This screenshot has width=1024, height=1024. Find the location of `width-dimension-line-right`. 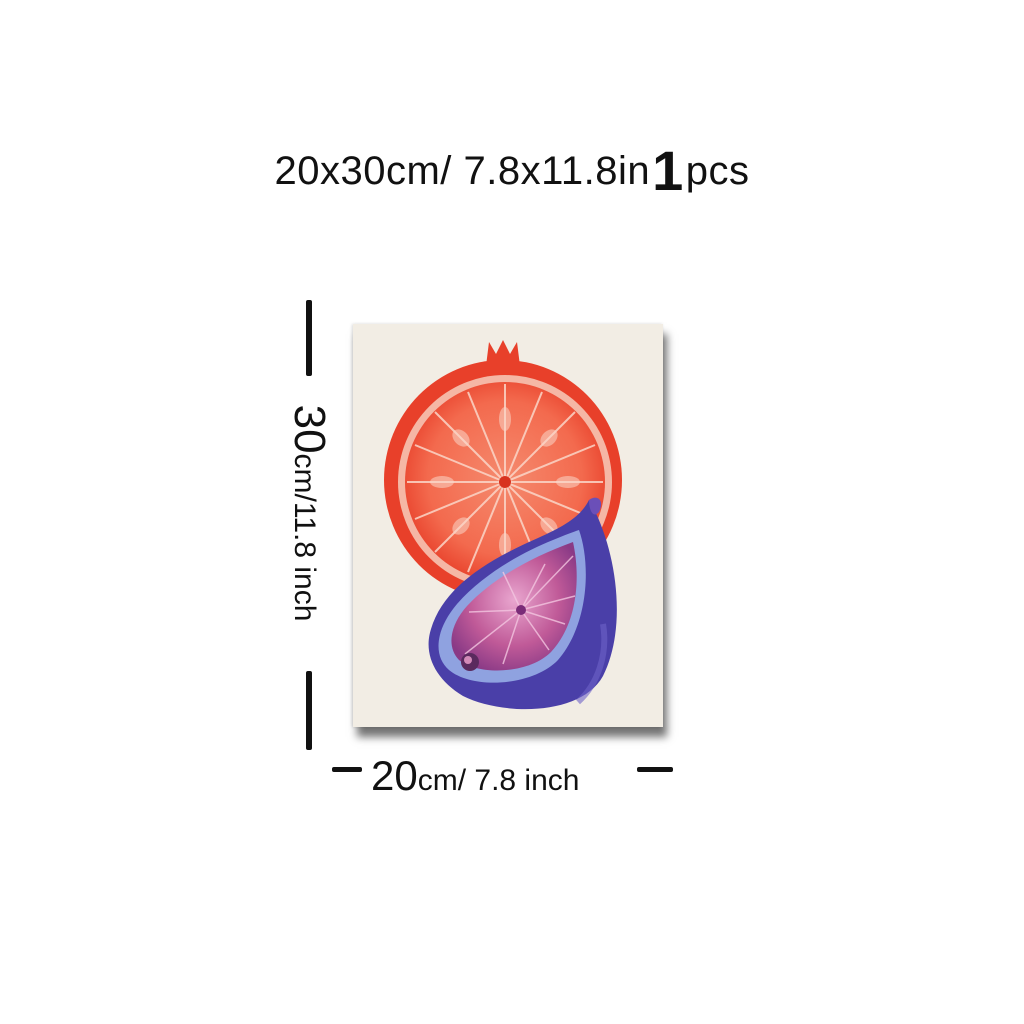

width-dimension-line-right is located at coordinates (655, 769).